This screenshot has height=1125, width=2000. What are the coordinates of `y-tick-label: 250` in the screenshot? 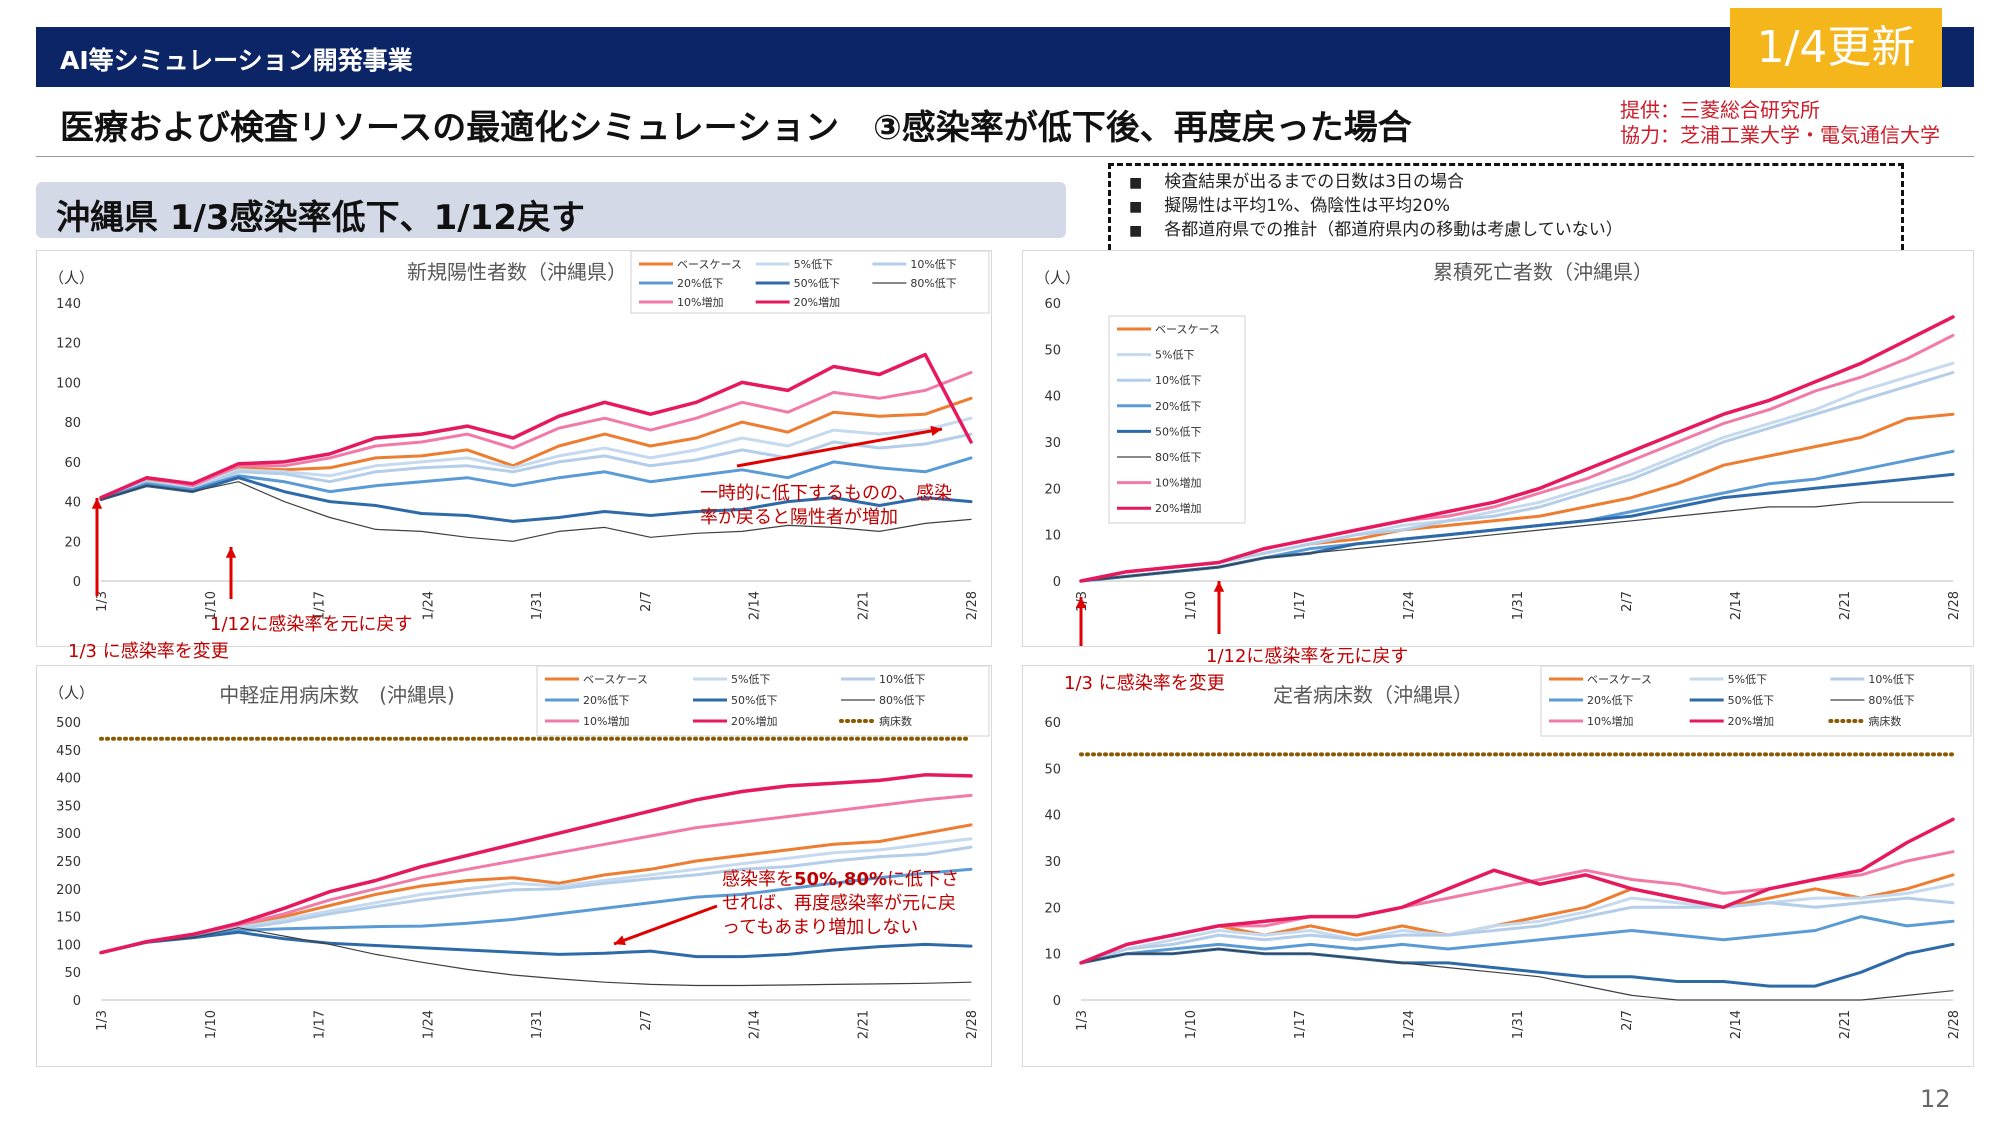 It's located at (68, 862).